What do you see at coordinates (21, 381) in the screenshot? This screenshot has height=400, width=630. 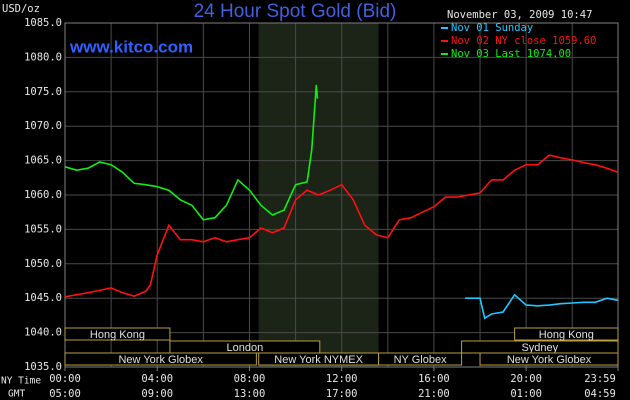 I see `x-axis-label: NY Time` at bounding box center [21, 381].